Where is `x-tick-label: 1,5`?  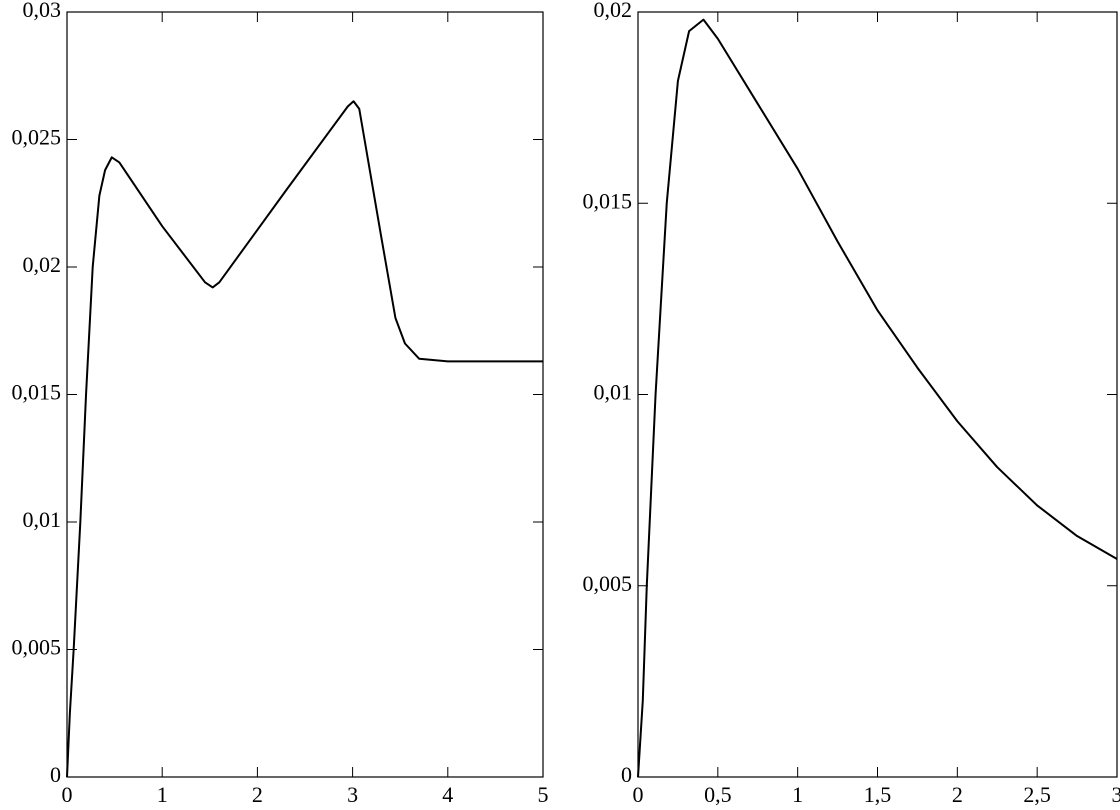 x-tick-label: 1,5 is located at coordinates (878, 794).